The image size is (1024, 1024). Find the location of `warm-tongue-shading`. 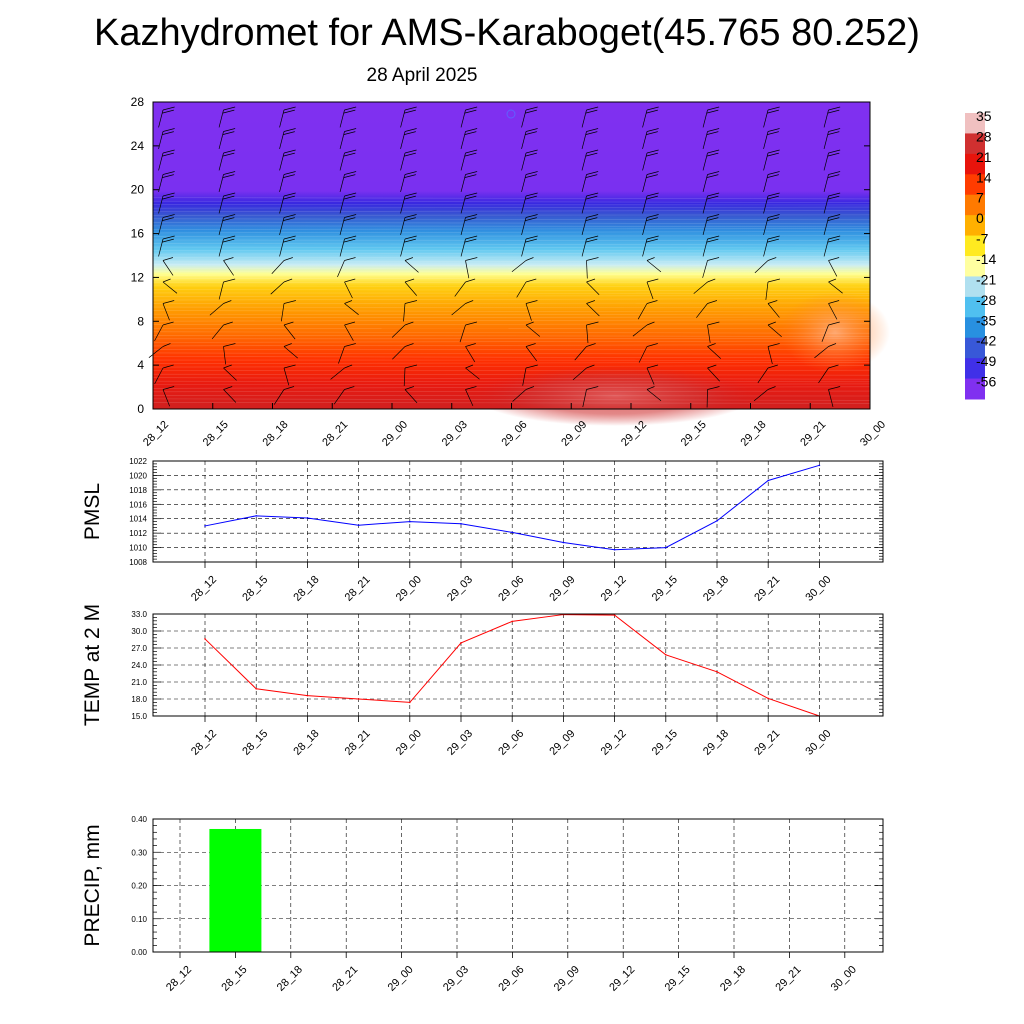

warm-tongue-shading is located at coordinates (835, 332).